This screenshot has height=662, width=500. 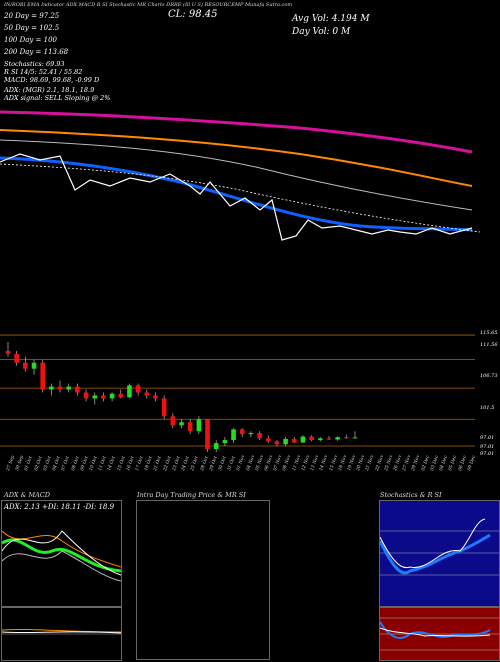 I want to click on close-price: CL: 98.45, so click(x=193, y=14).